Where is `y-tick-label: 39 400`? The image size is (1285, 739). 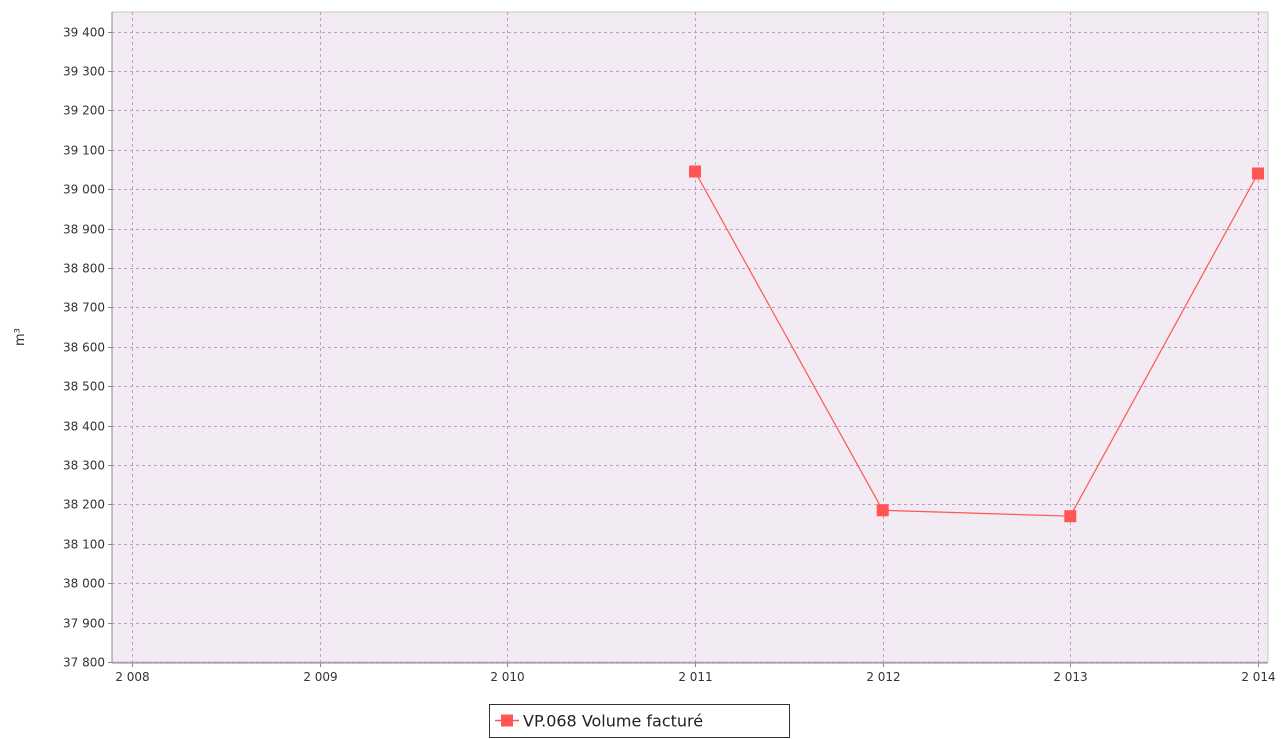
y-tick-label: 39 400 is located at coordinates (84, 33).